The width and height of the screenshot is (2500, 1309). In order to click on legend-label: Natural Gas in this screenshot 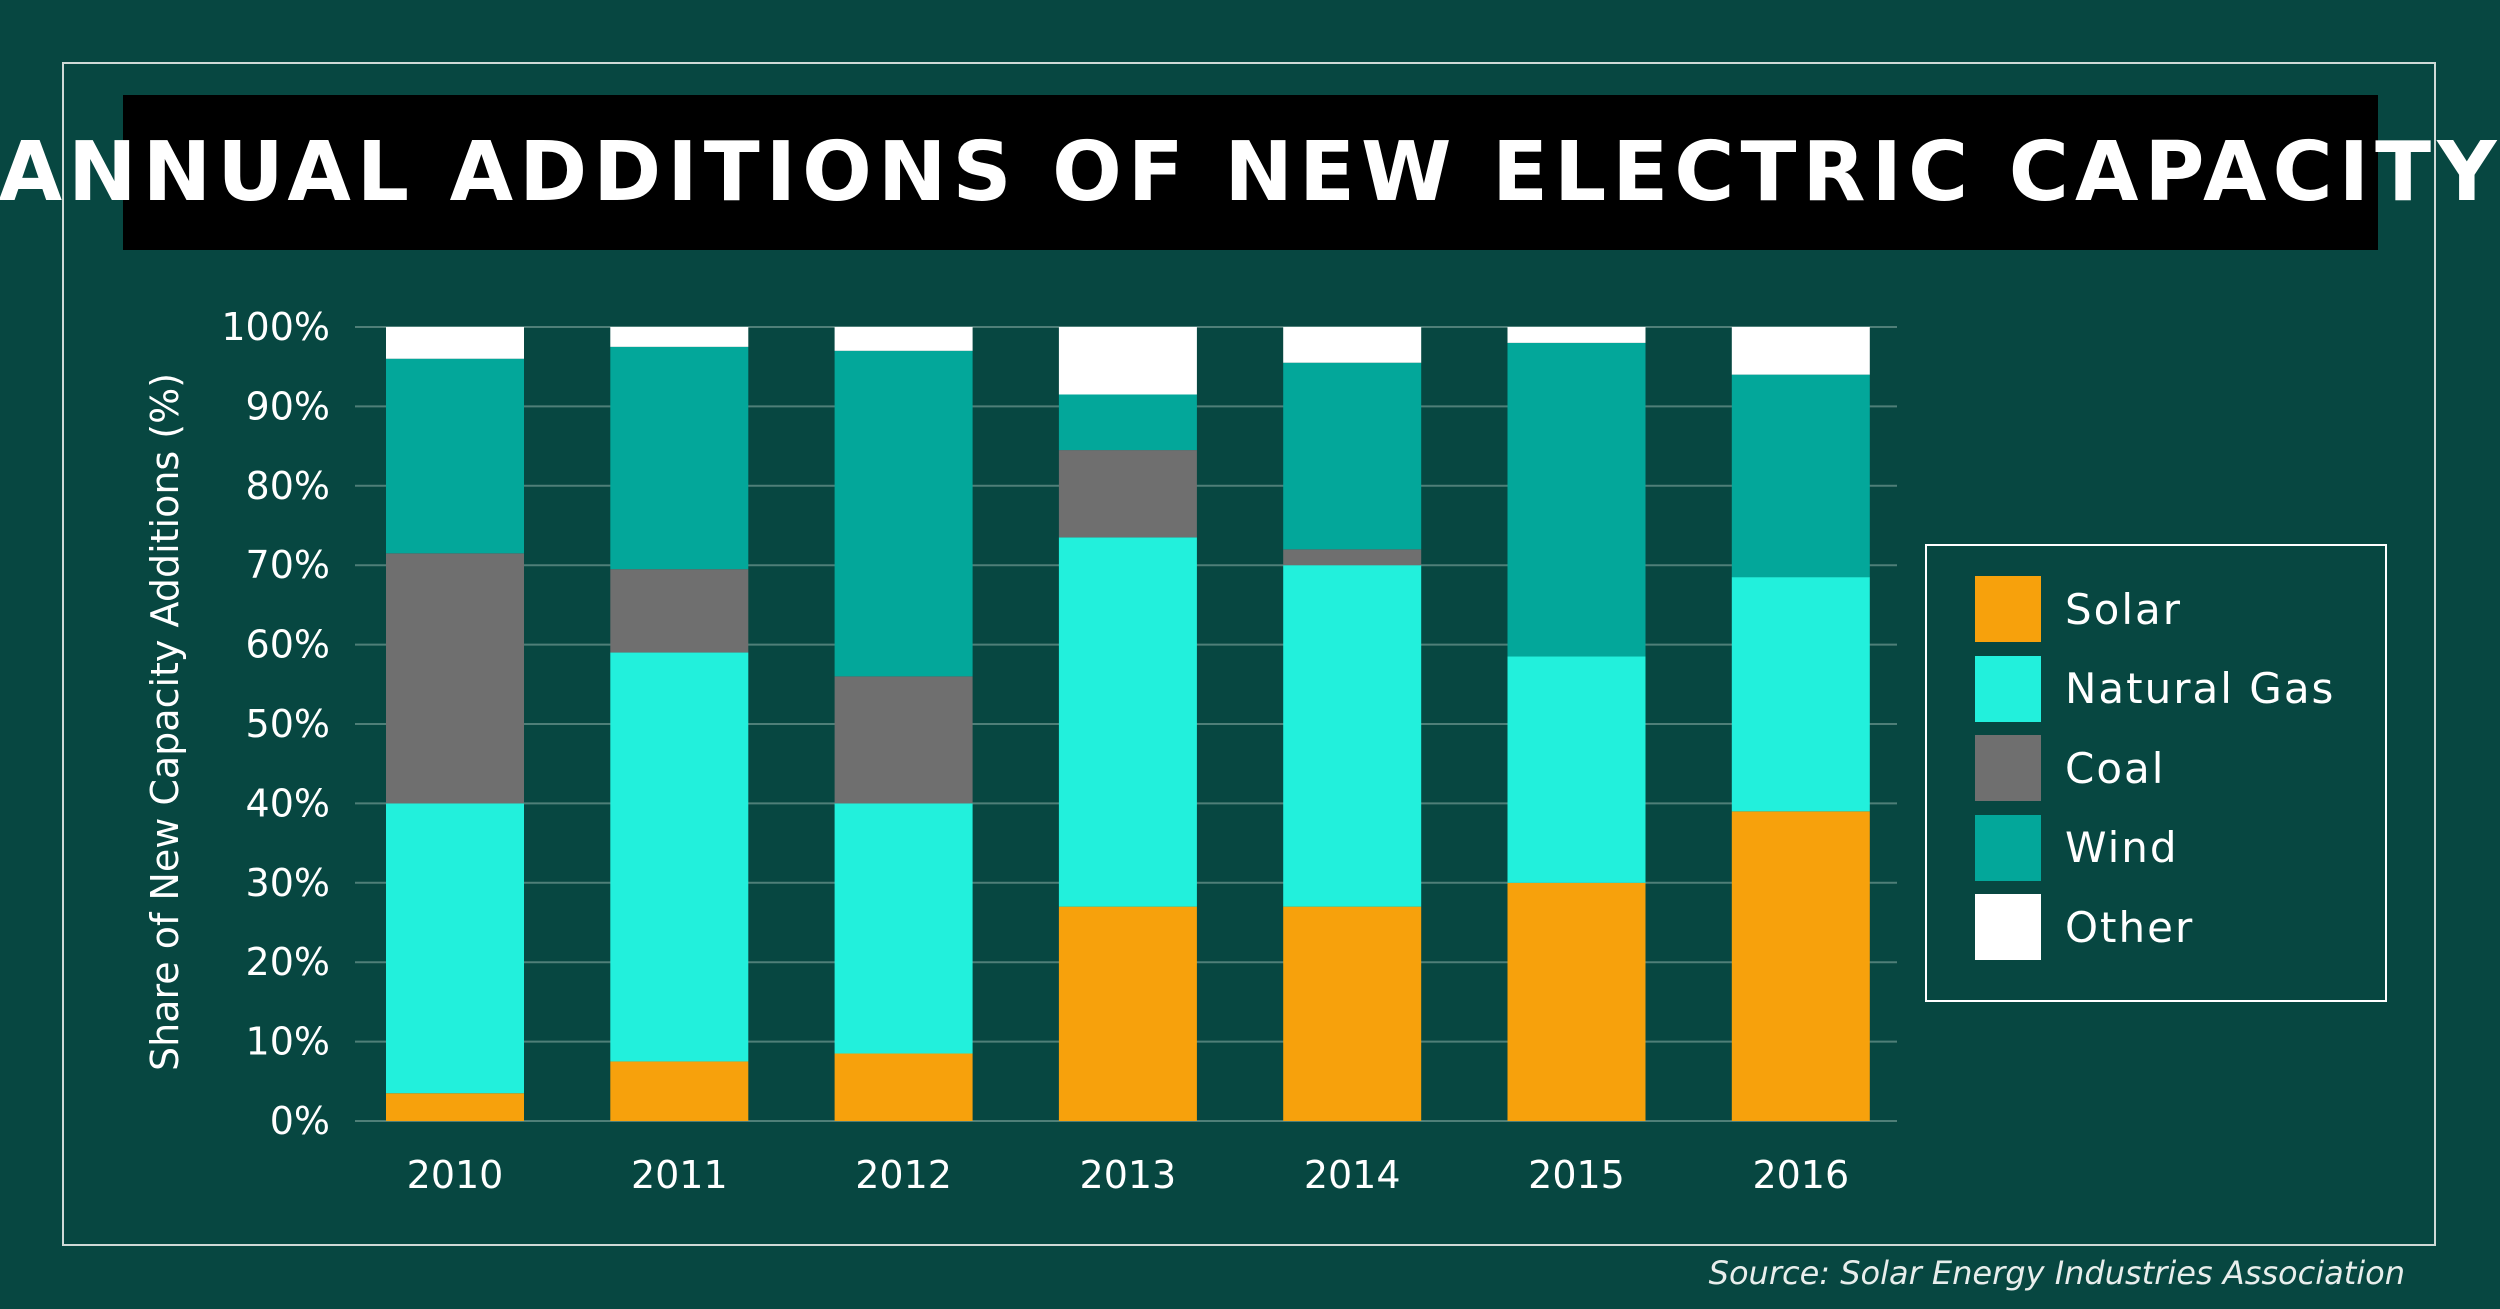, I will do `click(2200, 688)`.